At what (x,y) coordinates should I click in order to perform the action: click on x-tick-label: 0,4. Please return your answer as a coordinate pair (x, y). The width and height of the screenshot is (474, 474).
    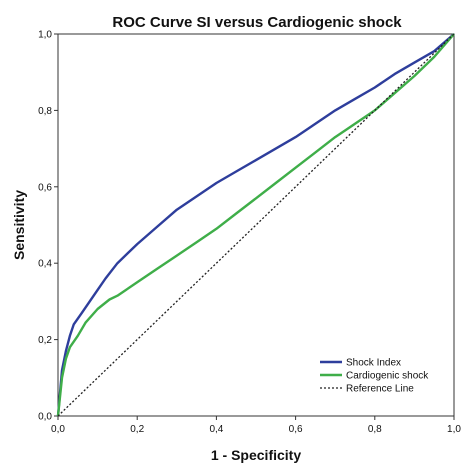
    Looking at the image, I should click on (216, 429).